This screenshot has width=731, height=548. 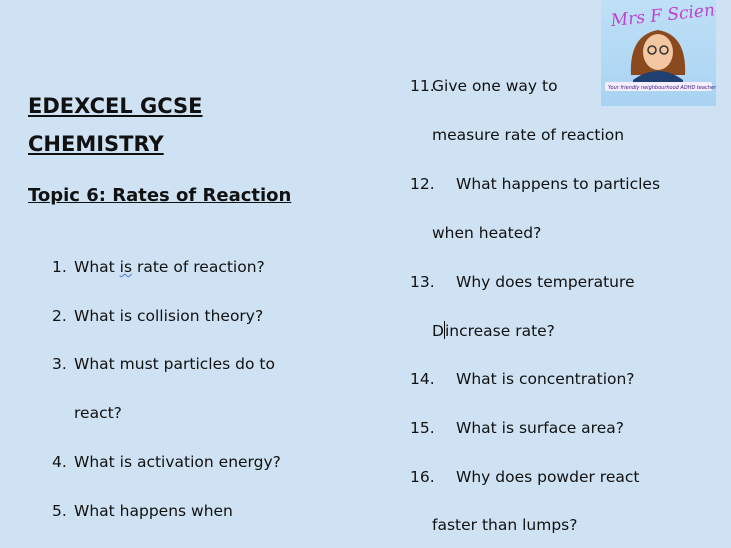 I want to click on question-3-cont: react?, so click(x=98, y=413).